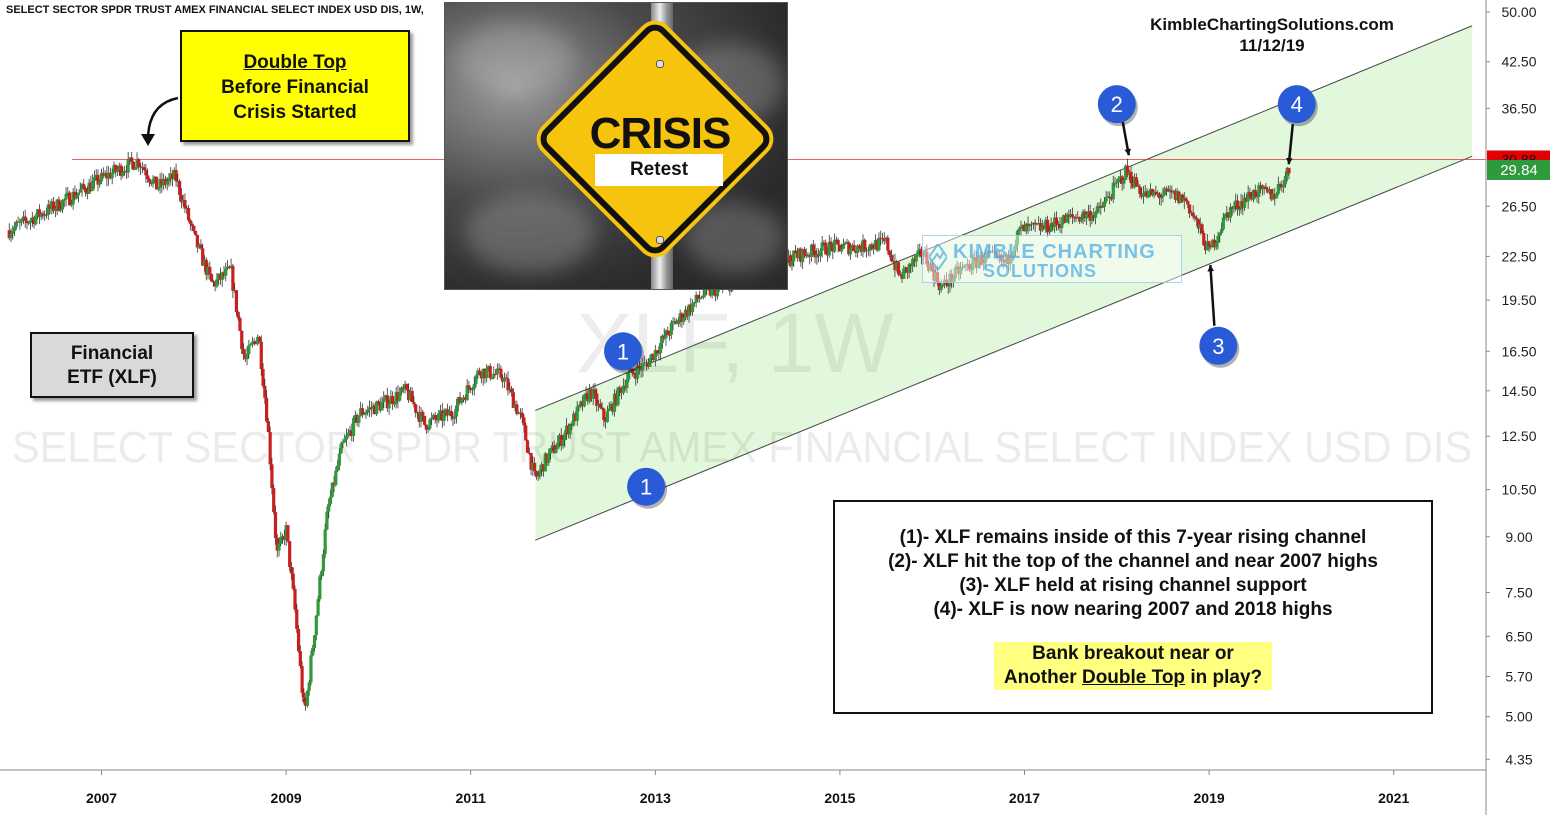 This screenshot has width=1550, height=815. Describe the element at coordinates (112, 377) in the screenshot. I see `etf-line2: ETF (XLF)` at that location.